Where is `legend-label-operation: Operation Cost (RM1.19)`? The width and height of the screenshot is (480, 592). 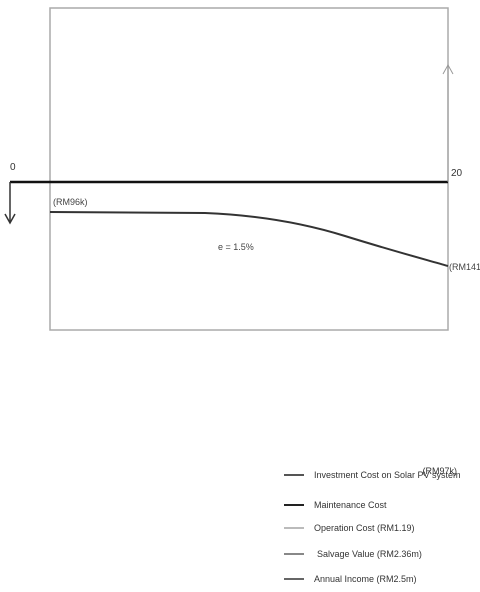 legend-label-operation: Operation Cost (RM1.19) is located at coordinates (364, 528).